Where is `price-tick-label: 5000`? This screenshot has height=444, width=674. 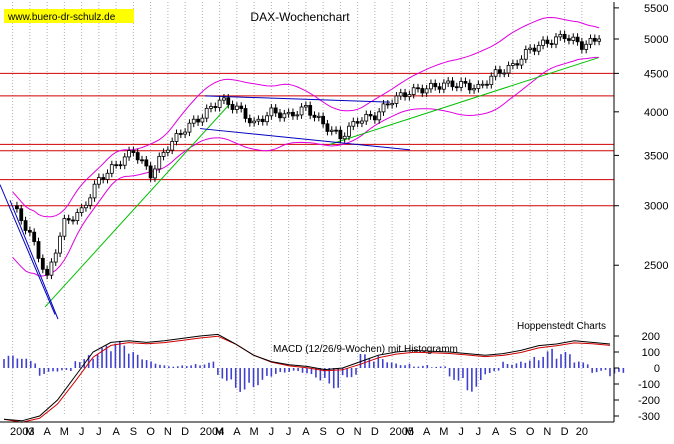
price-tick-label: 5000 is located at coordinates (656, 40).